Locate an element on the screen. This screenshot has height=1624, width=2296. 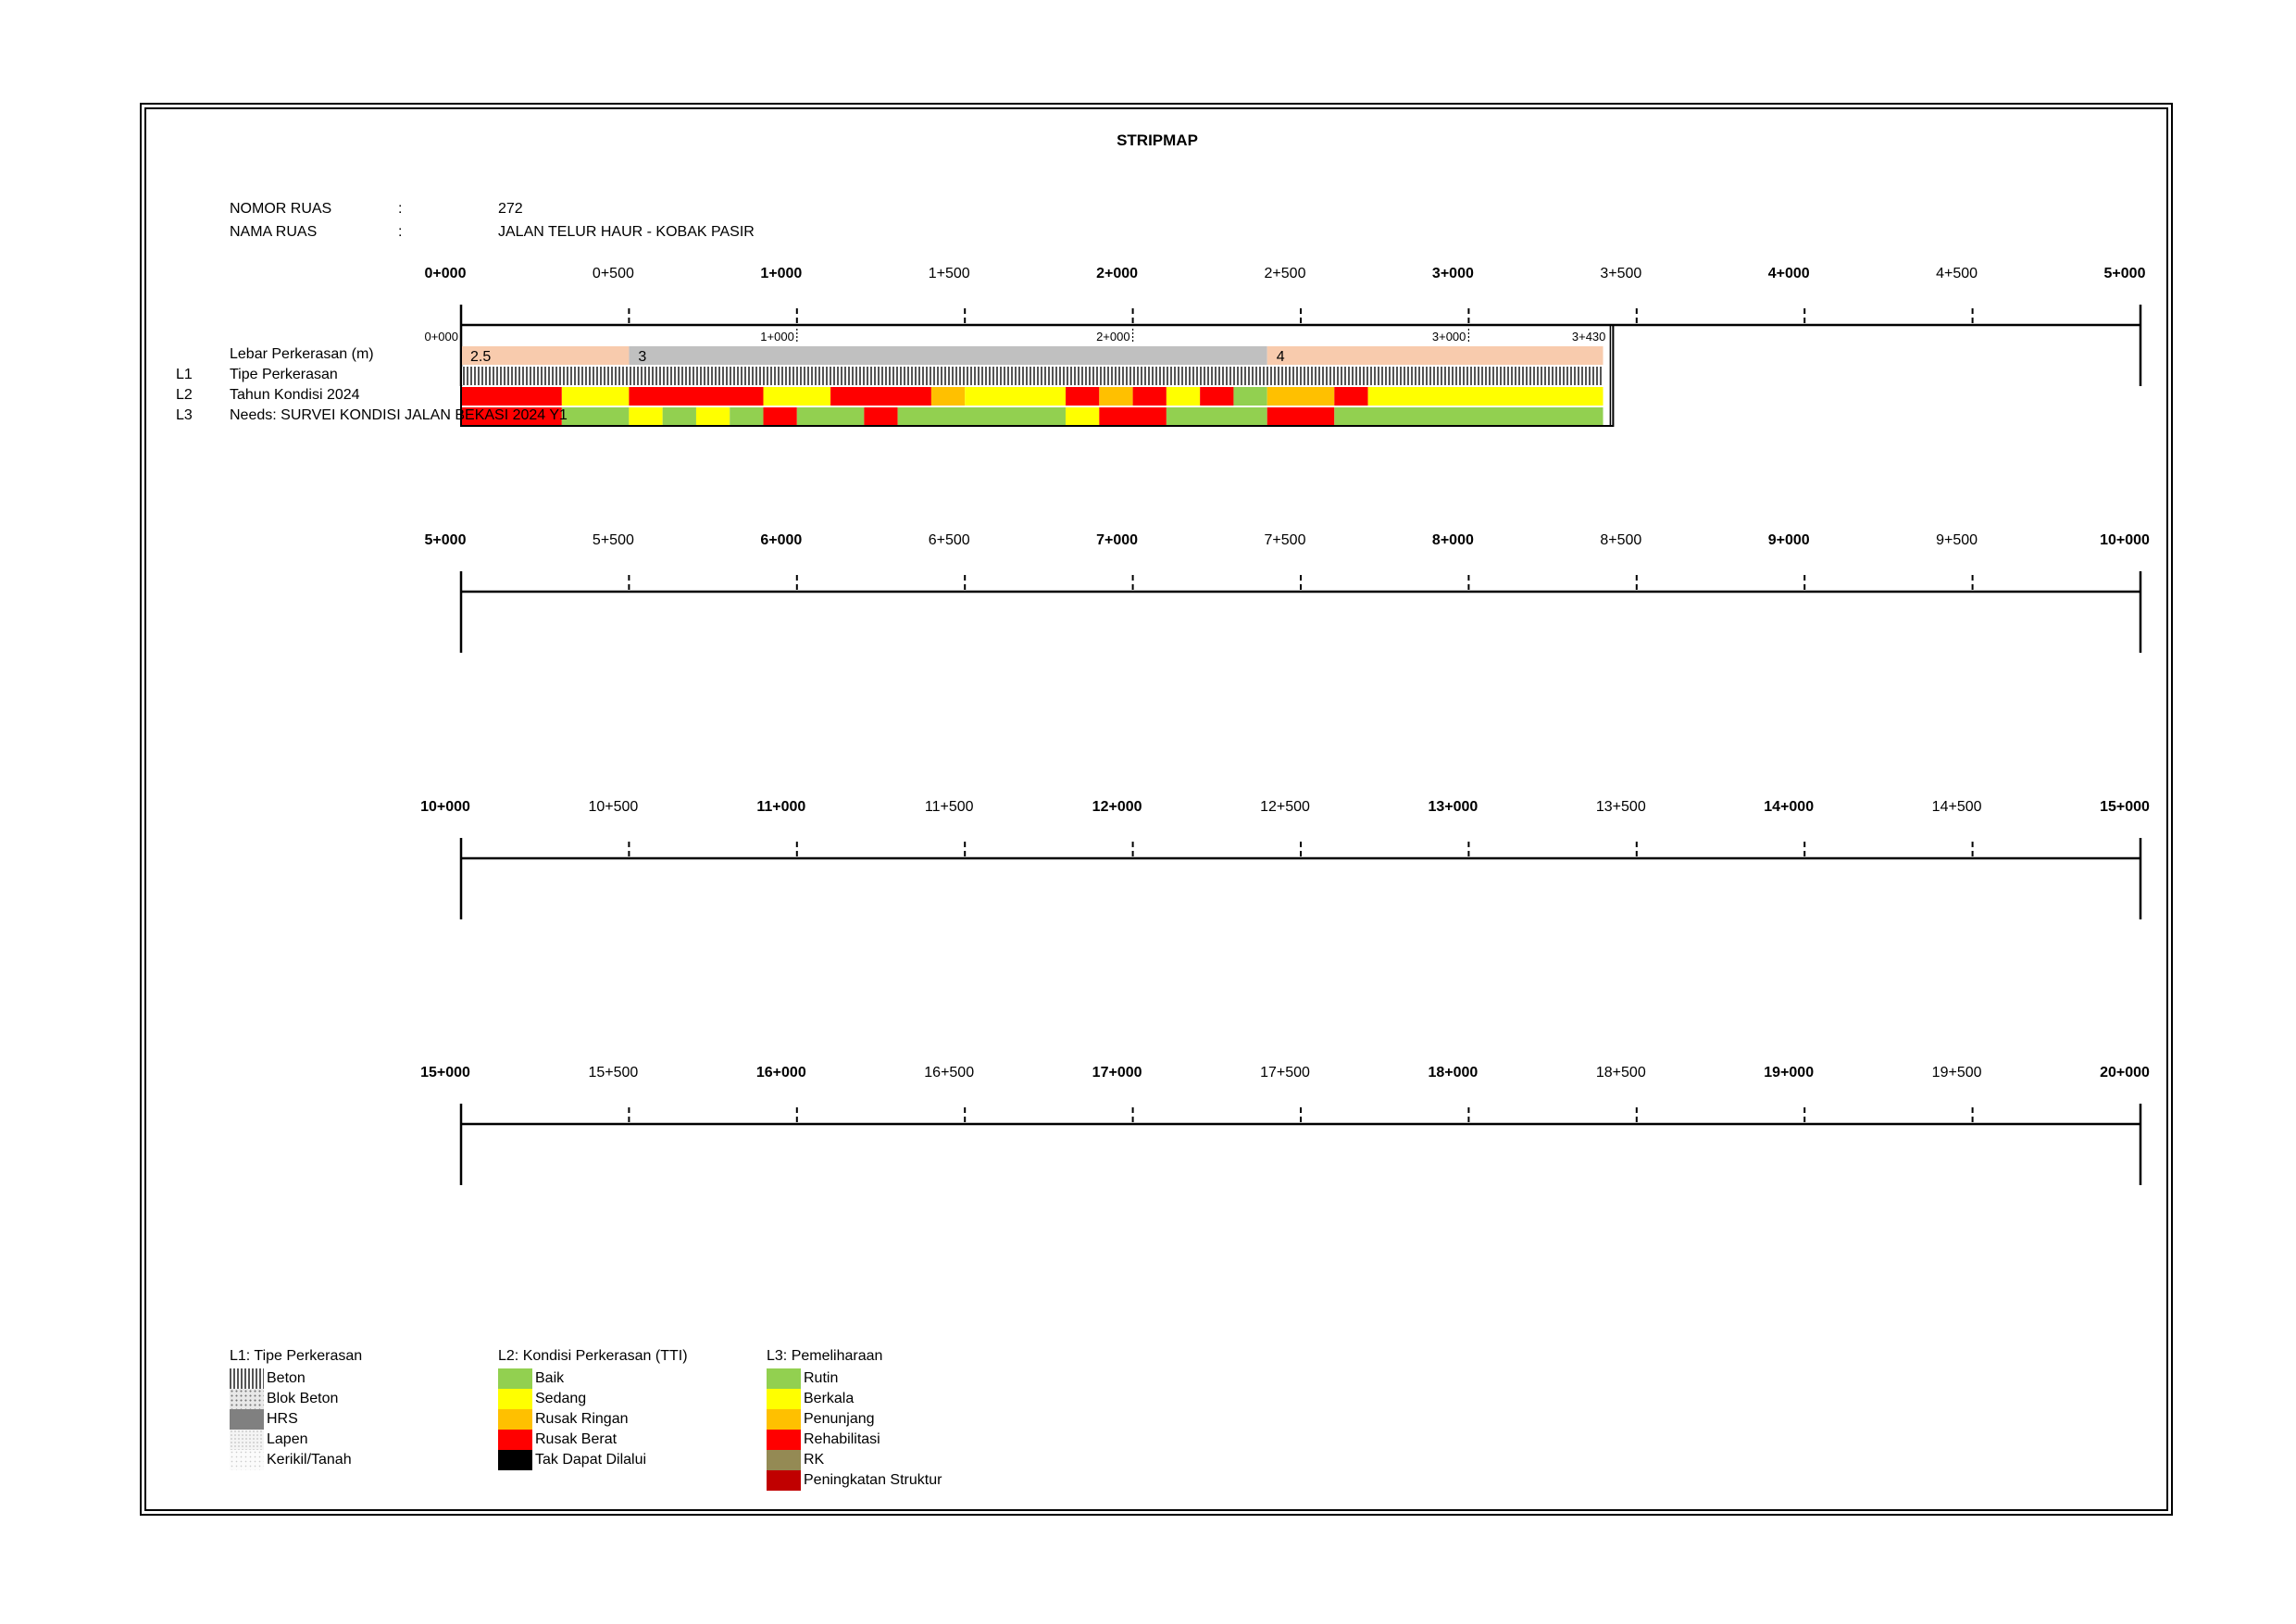
major-tick-label: 7+000 is located at coordinates (1117, 540).